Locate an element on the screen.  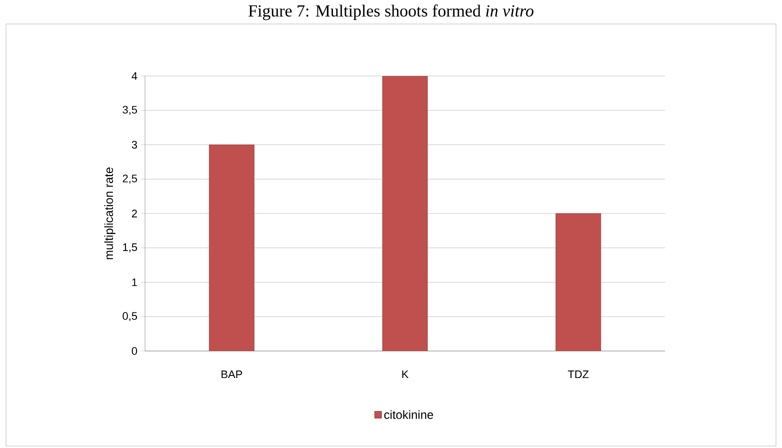
chart-title: Figure 7: Multiples shoots formed in vitro is located at coordinates (391, 12).